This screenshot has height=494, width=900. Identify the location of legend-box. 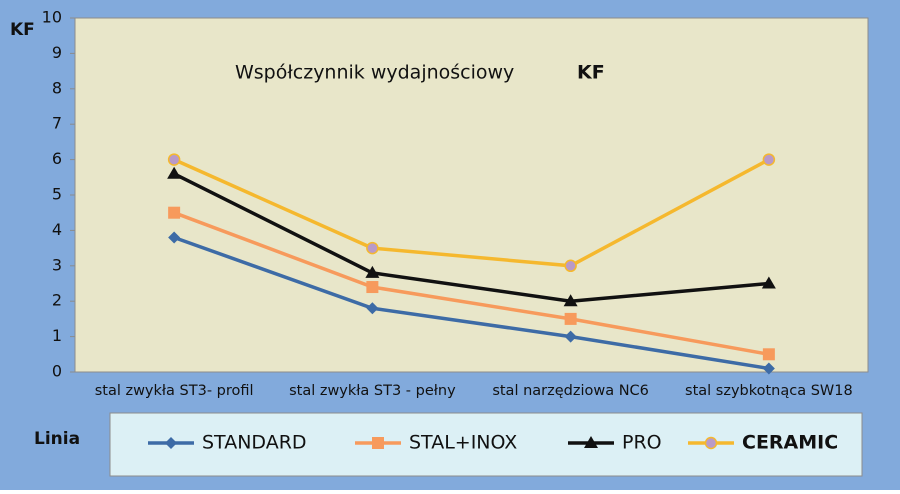
(486, 444).